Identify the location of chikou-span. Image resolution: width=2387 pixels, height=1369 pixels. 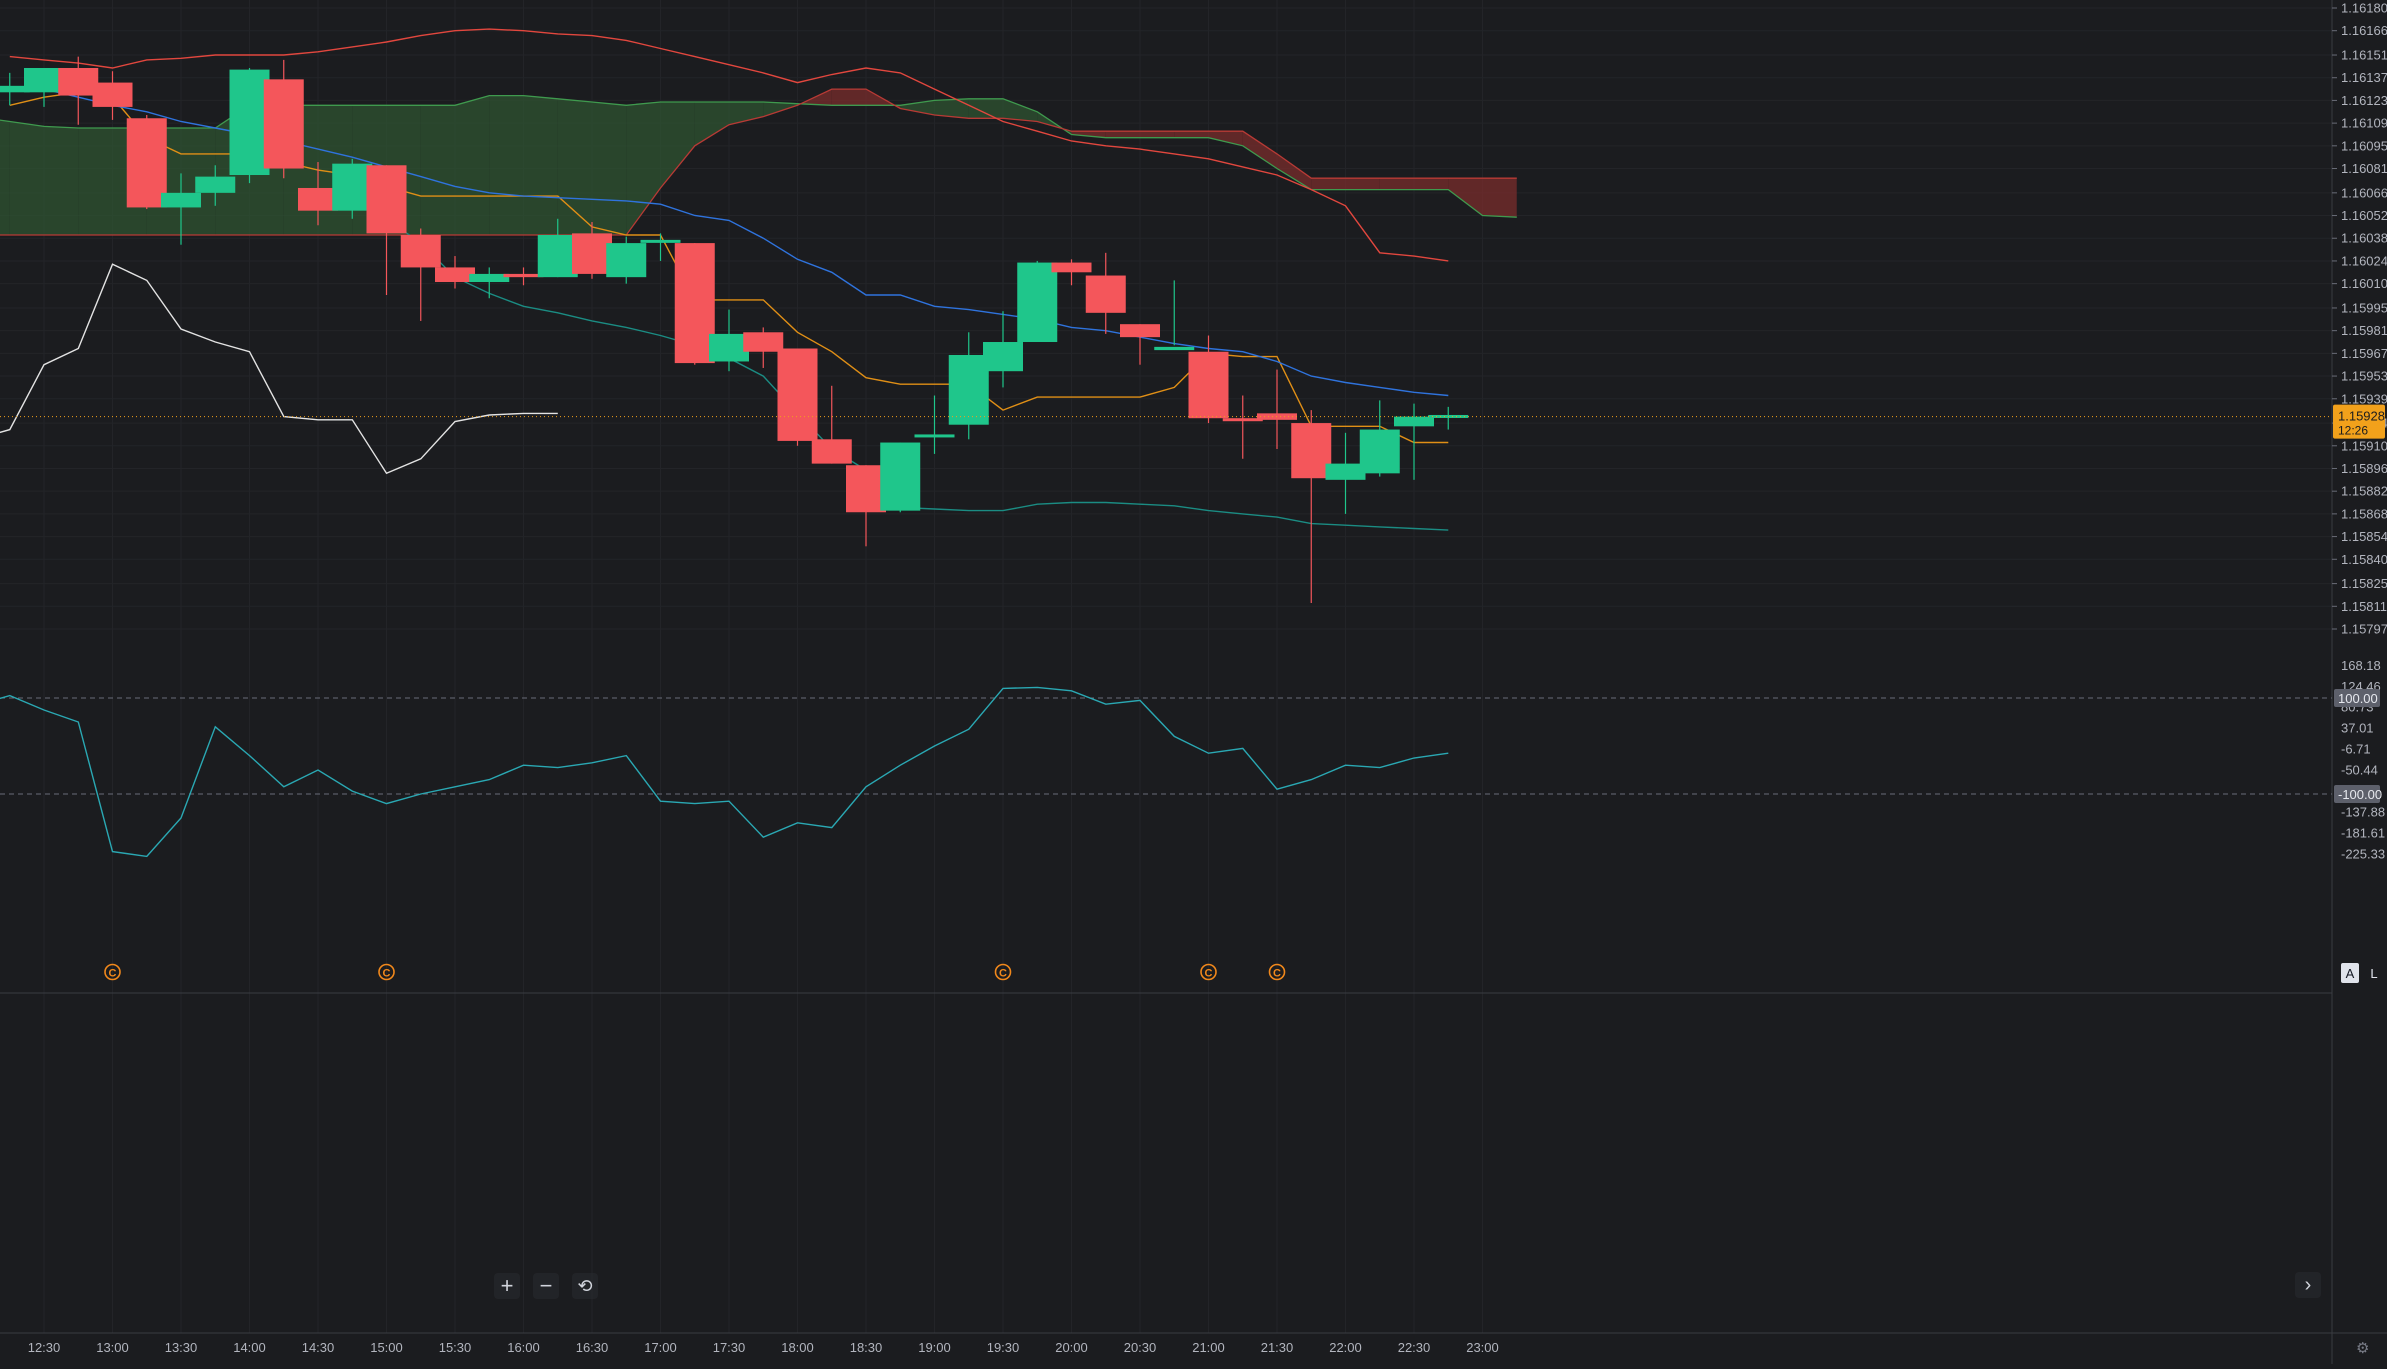
(279, 369).